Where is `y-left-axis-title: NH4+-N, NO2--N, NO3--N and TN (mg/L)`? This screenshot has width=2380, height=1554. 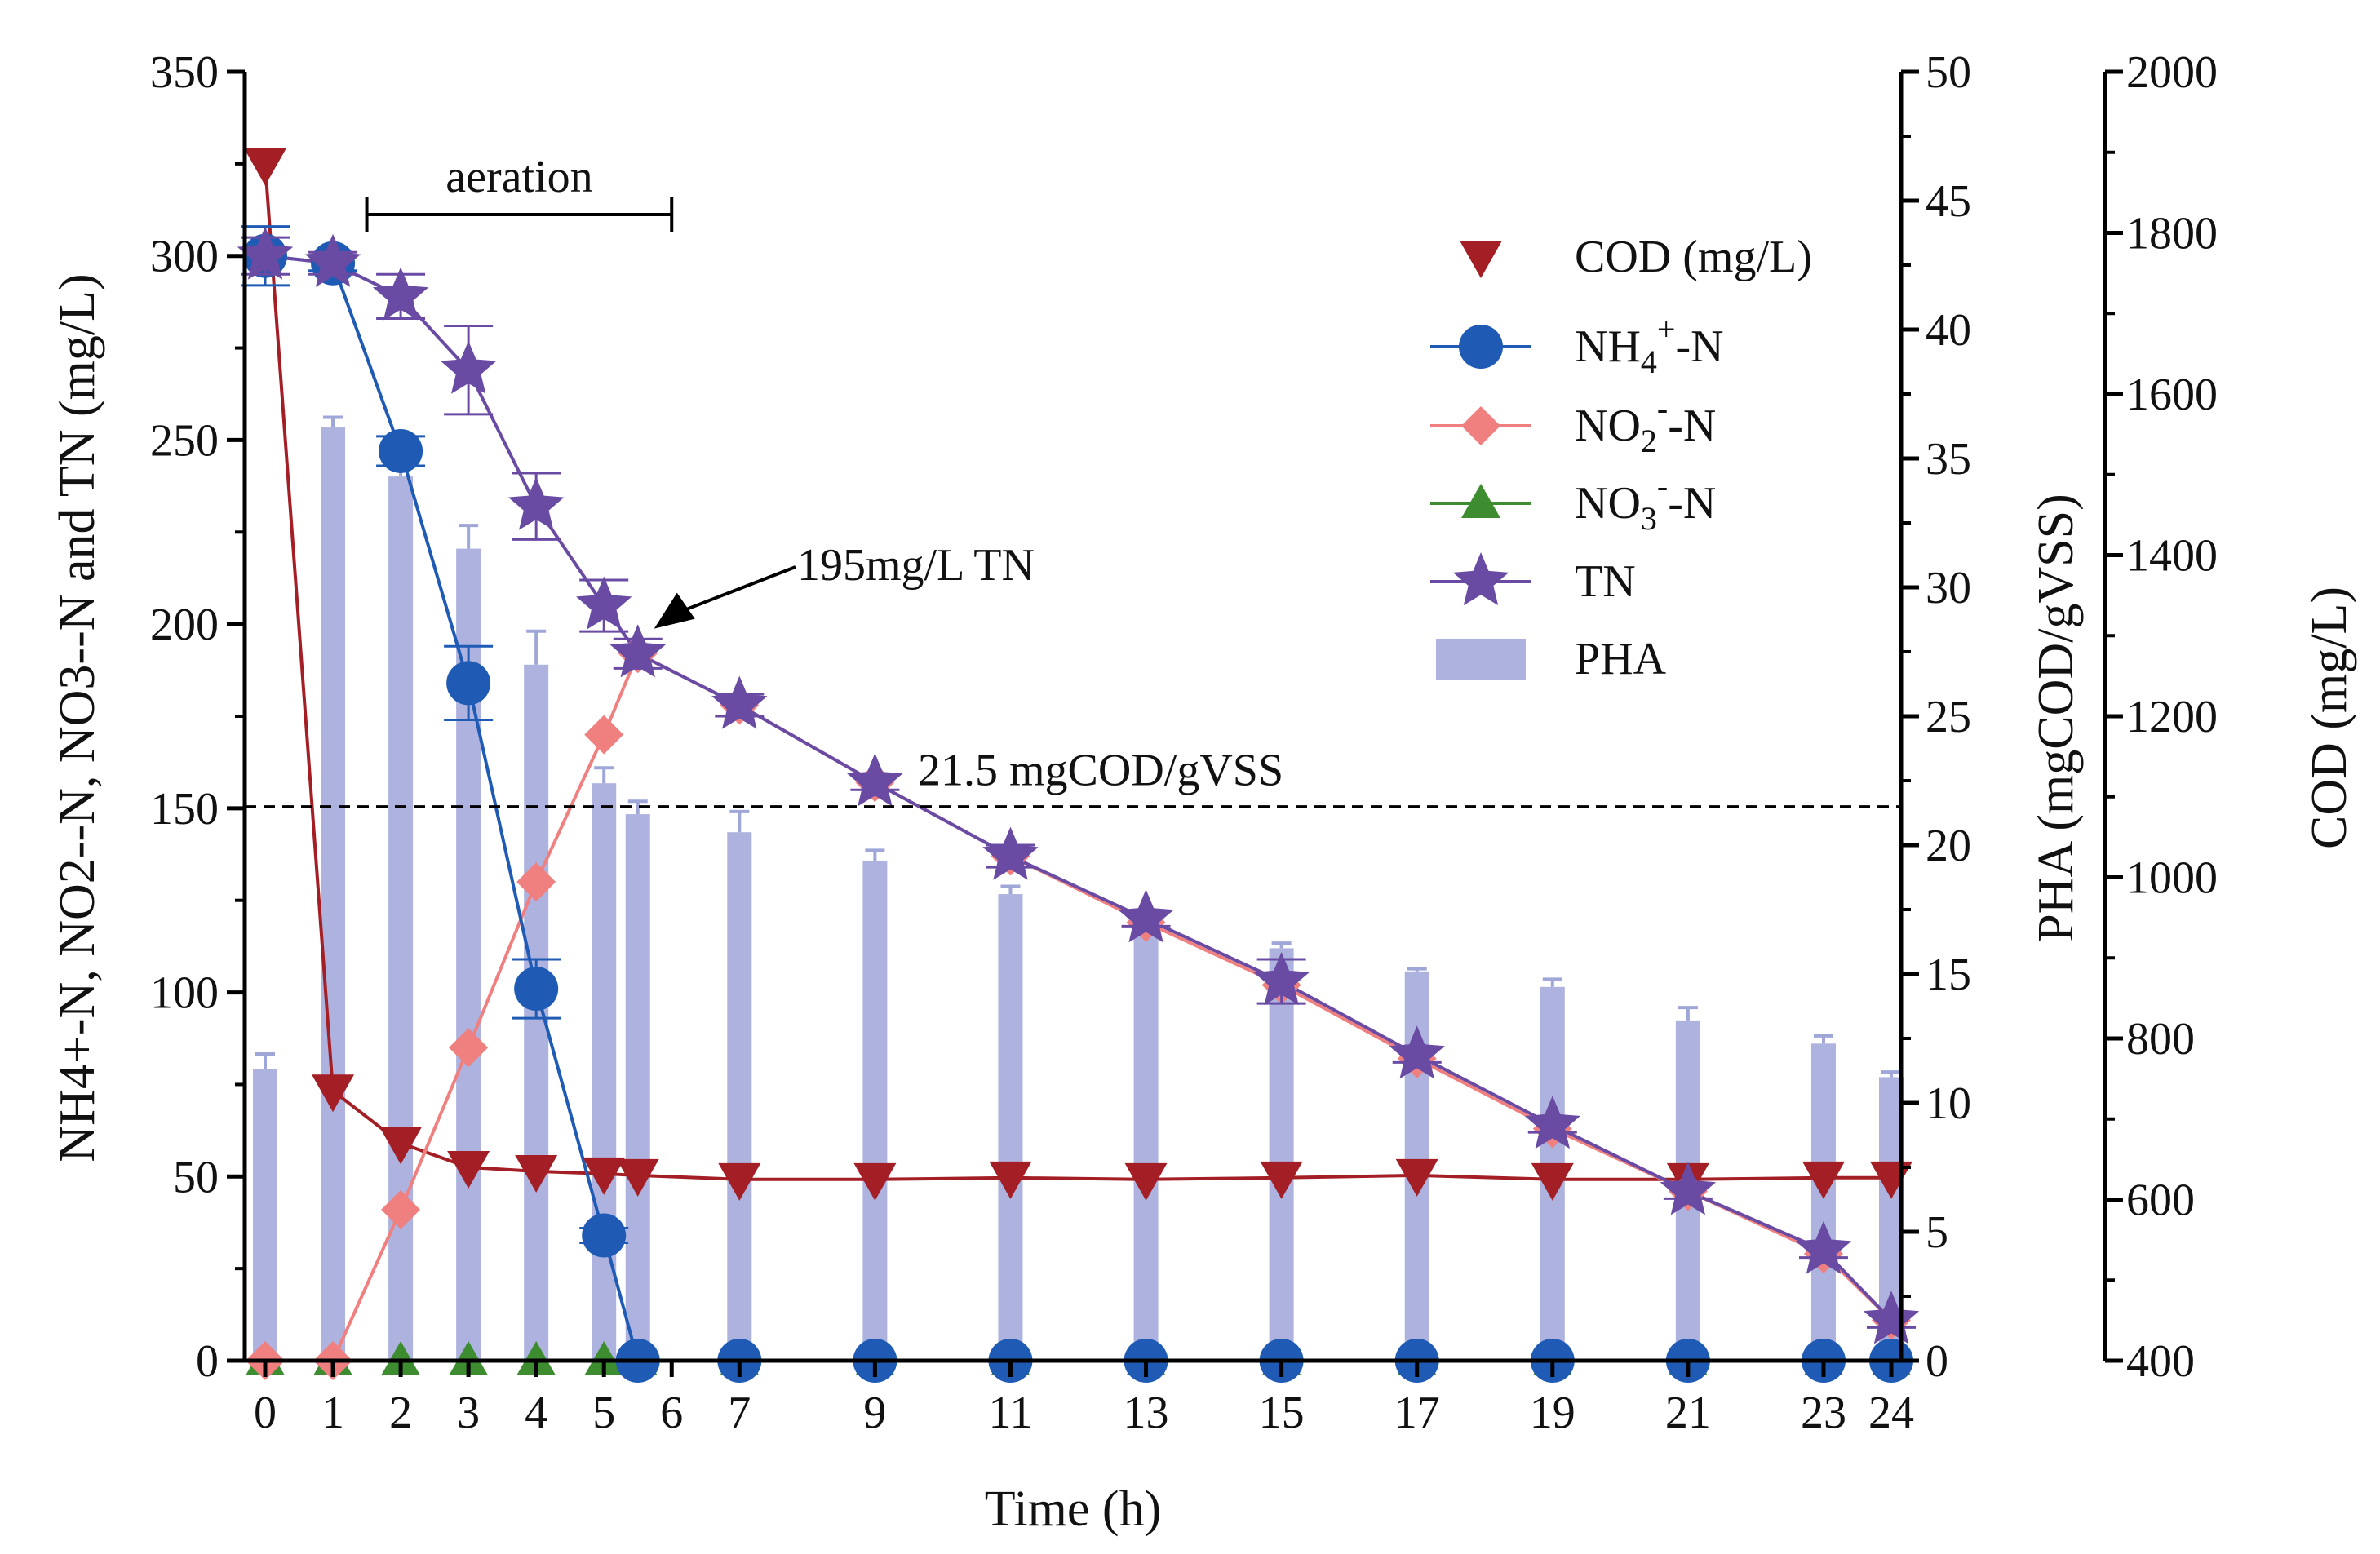 y-left-axis-title: NH4+-N, NO2--N, NO3--N and TN (mg/L) is located at coordinates (77, 717).